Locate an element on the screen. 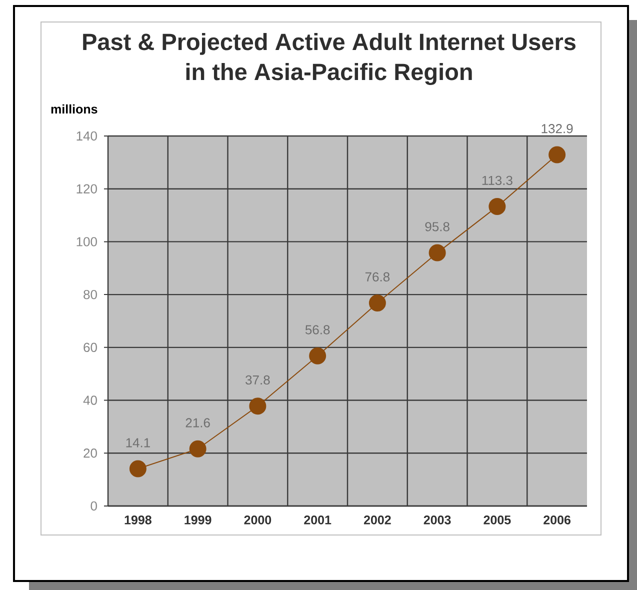 The width and height of the screenshot is (637, 590). data-label: 95.8 is located at coordinates (437, 227).